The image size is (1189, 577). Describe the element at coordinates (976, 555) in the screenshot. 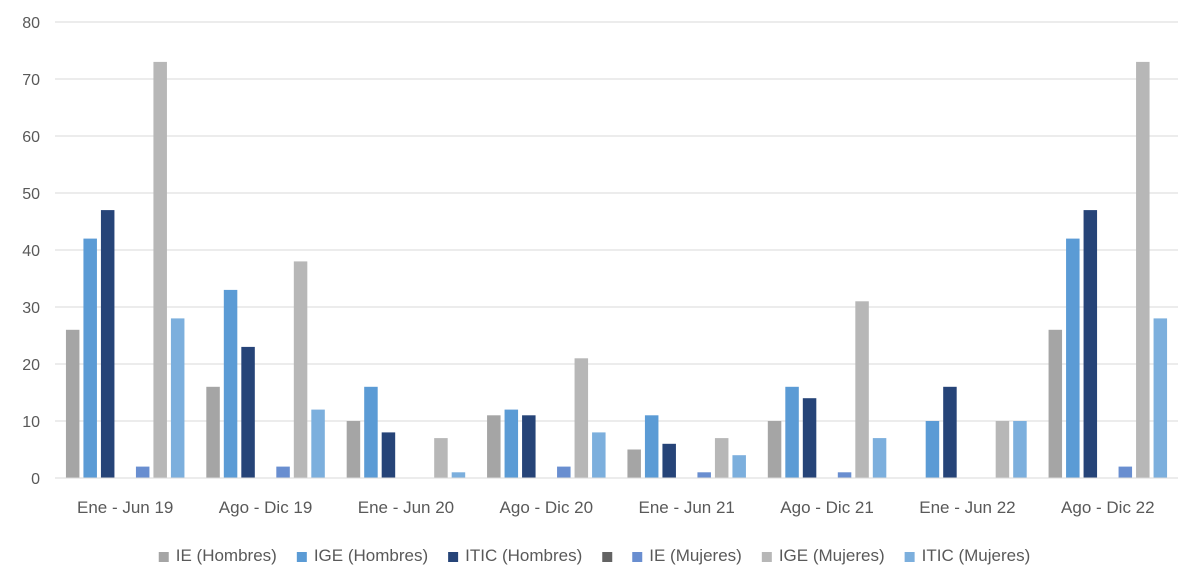

I see `legend-label: ITIC (Mujeres)` at that location.